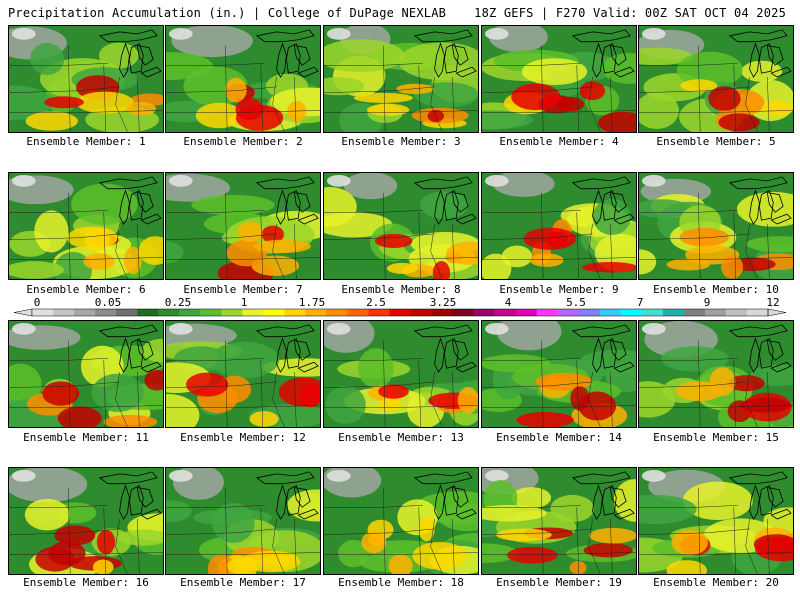 The width and height of the screenshot is (800, 600). What do you see at coordinates (766, 205) in the screenshot?
I see `michigan-outline` at bounding box center [766, 205].